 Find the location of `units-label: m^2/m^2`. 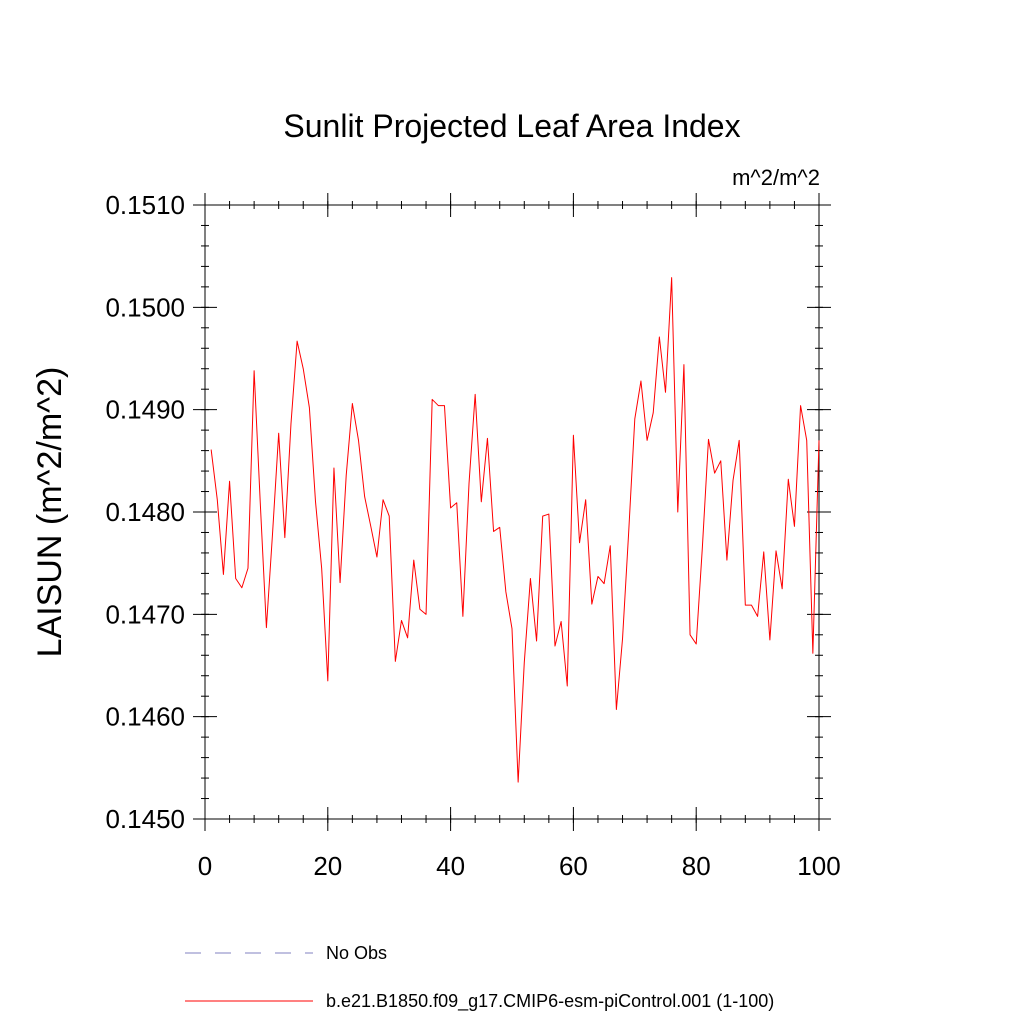

units-label: m^2/m^2 is located at coordinates (776, 177).